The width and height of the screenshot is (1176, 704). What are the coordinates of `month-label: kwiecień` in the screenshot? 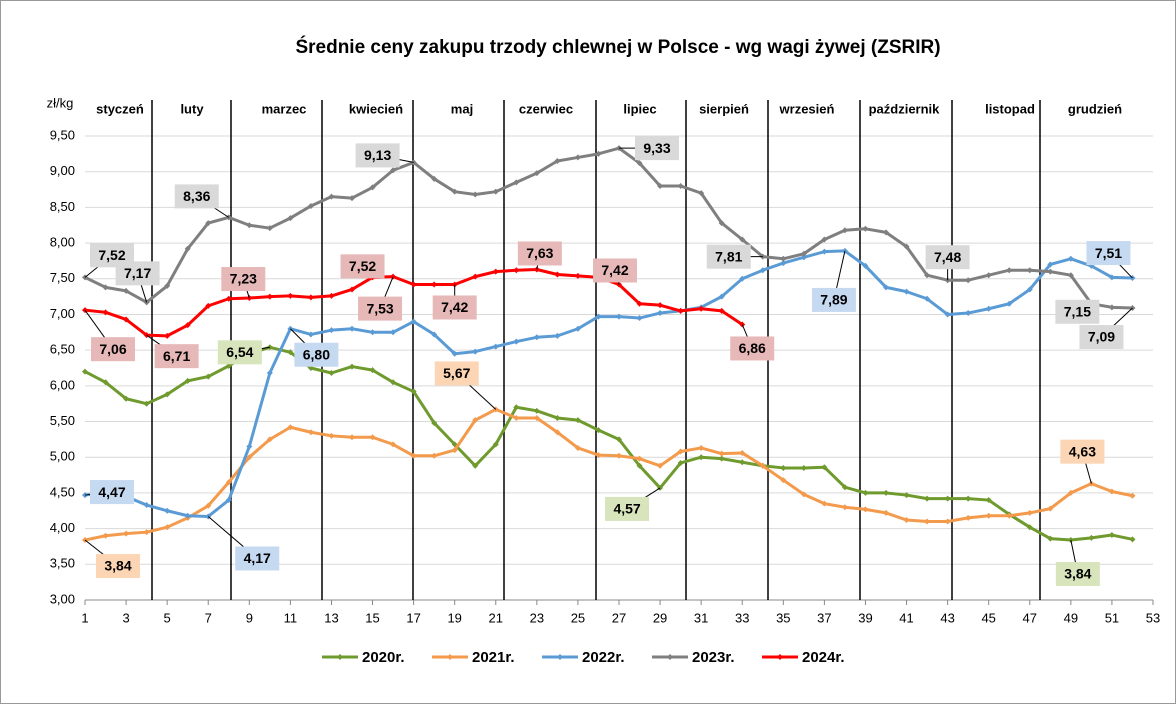 It's located at (376, 108).